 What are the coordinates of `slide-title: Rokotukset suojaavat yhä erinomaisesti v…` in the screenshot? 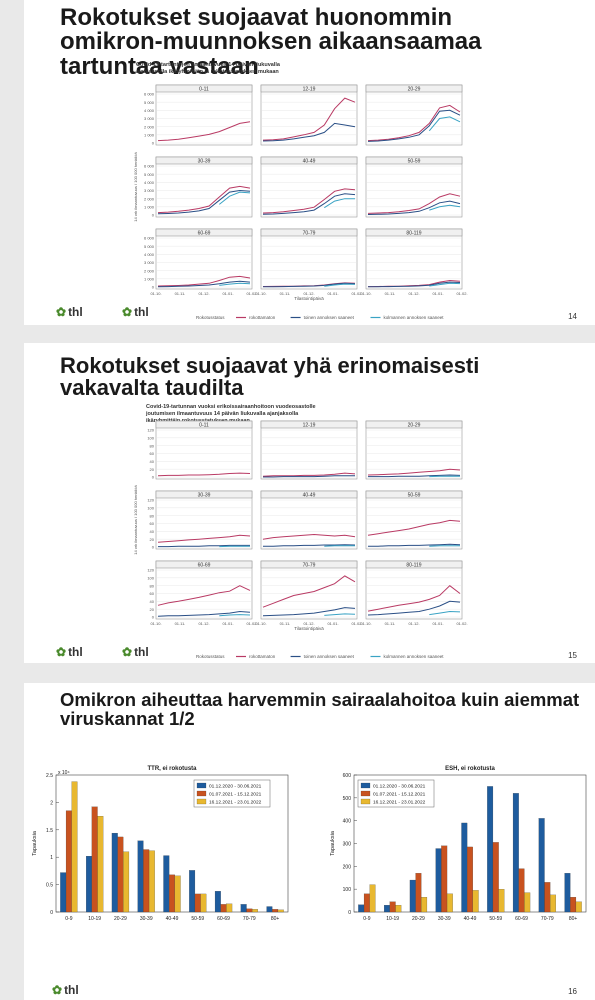 It's located at (270, 377).